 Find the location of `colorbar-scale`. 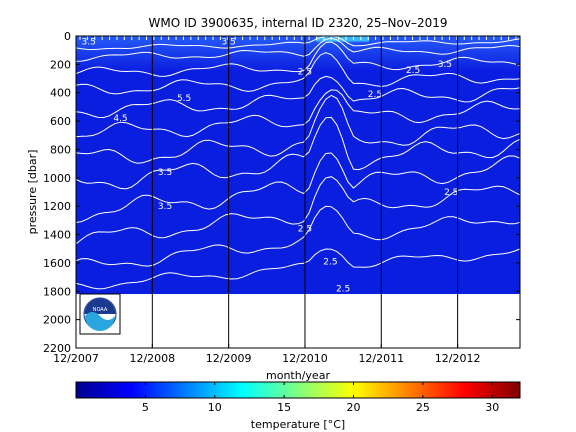

colorbar-scale is located at coordinates (298, 390).